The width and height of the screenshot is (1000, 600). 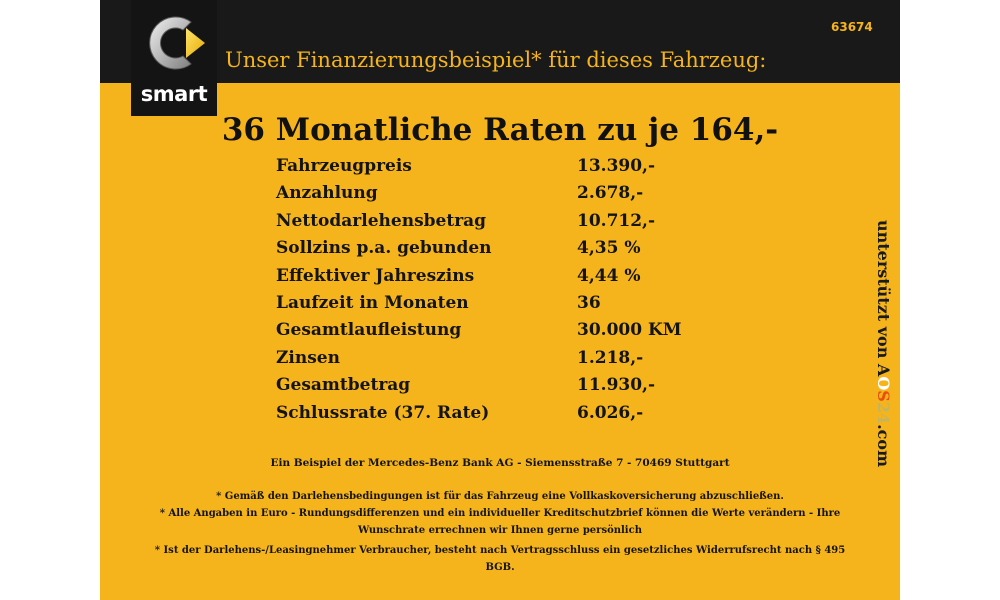 What do you see at coordinates (610, 357) in the screenshot?
I see `row-value: 1.218,-` at bounding box center [610, 357].